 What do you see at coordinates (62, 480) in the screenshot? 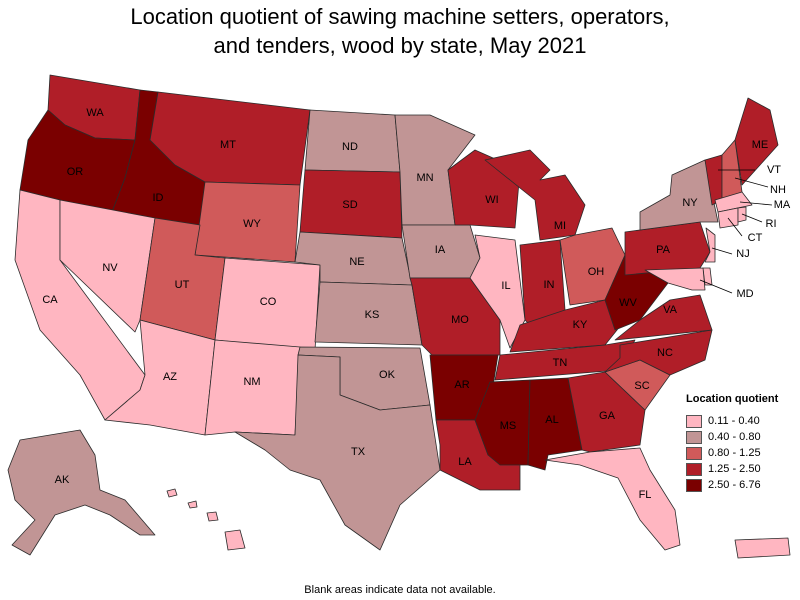
I see `state-label-ak: AK` at bounding box center [62, 480].